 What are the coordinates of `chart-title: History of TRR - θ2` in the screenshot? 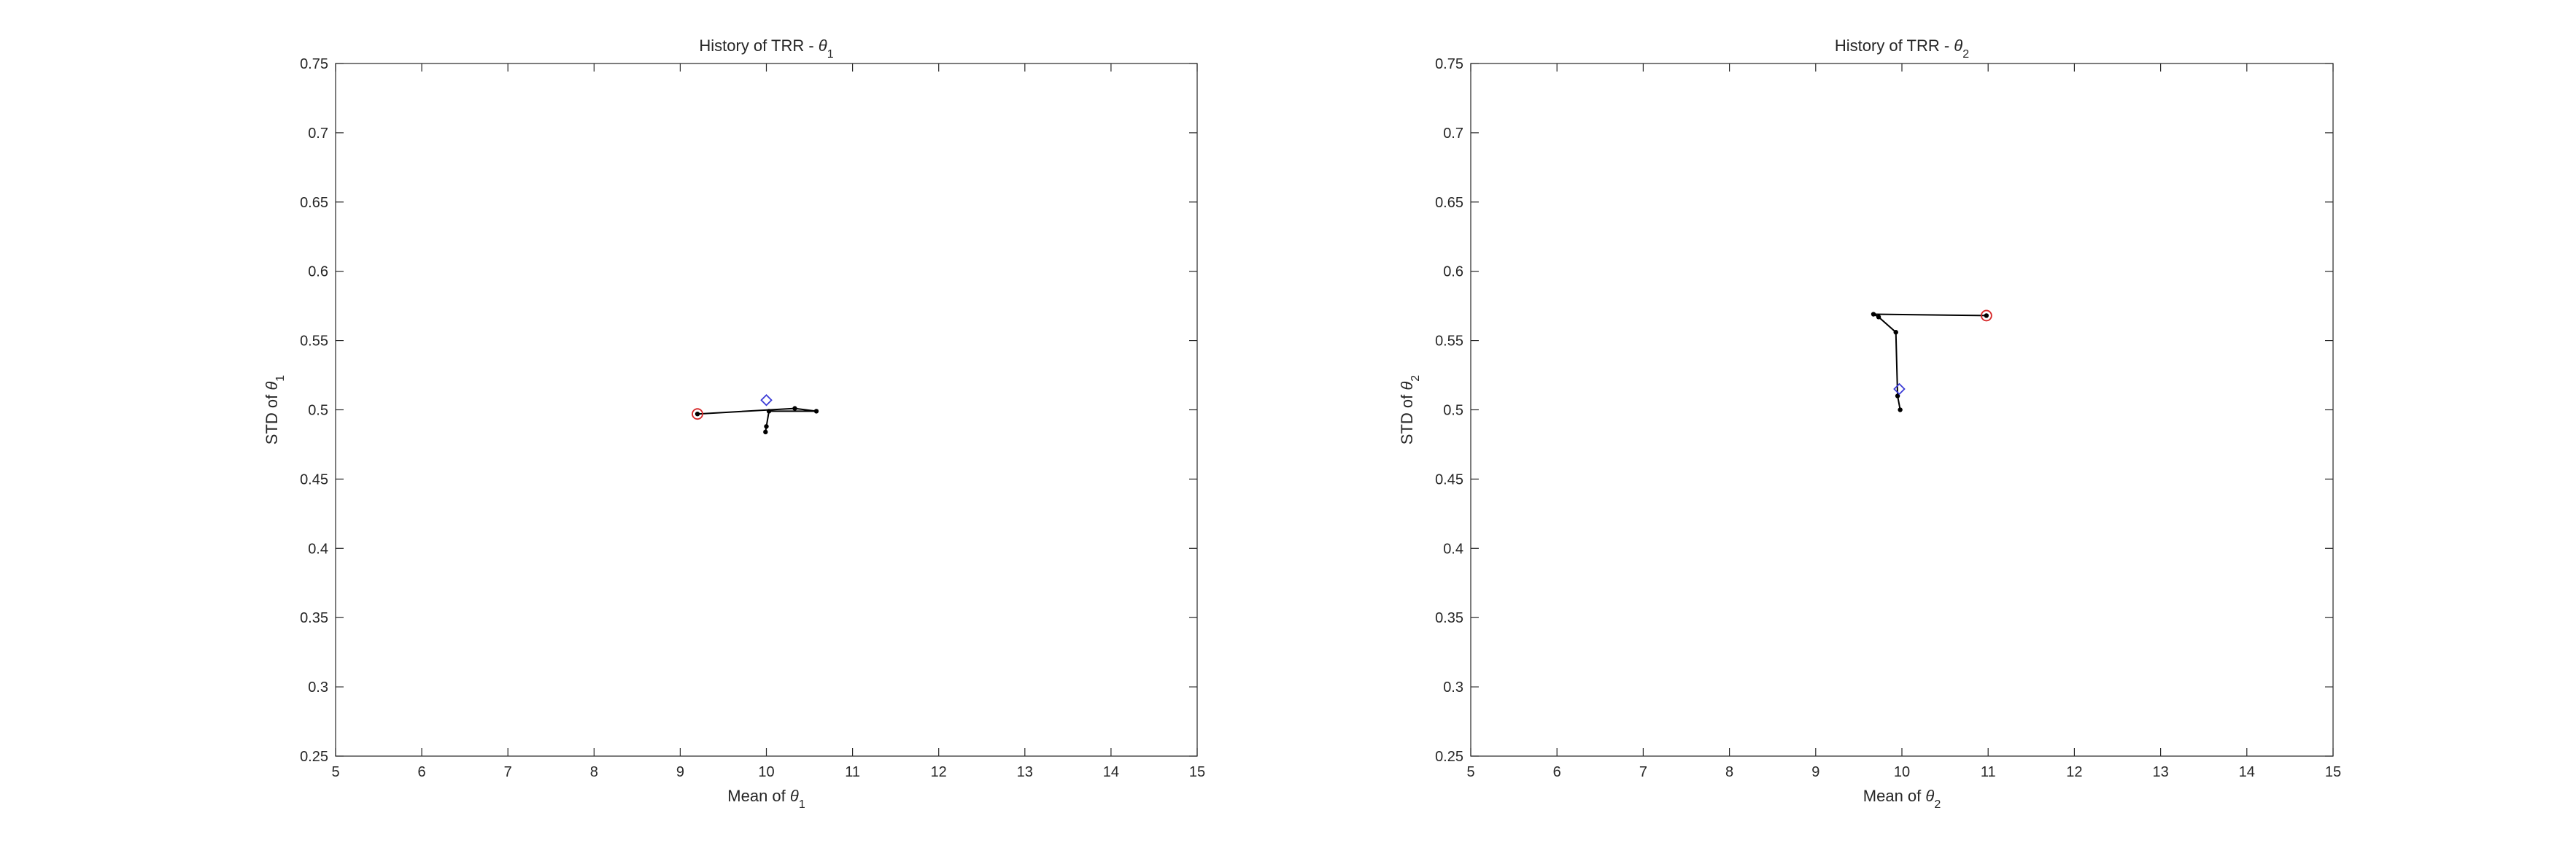 It's located at (1902, 48).